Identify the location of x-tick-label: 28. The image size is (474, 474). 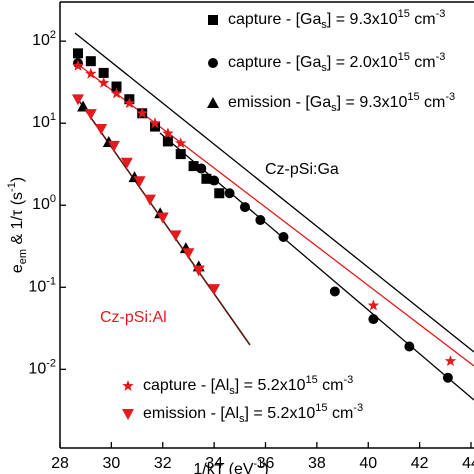
(60, 463).